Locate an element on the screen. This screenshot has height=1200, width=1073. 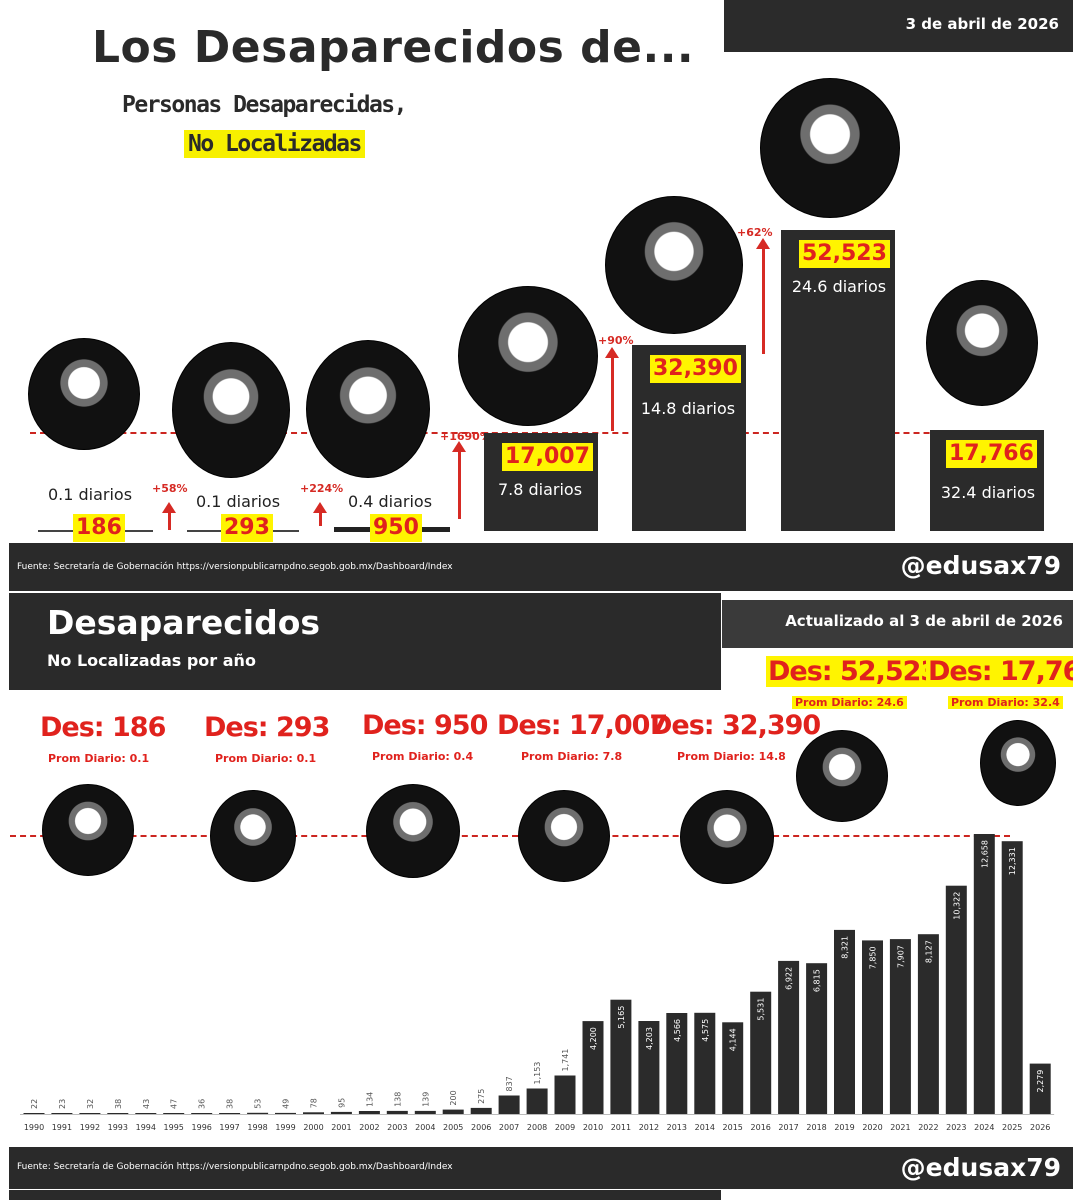
top-change-1: +58% is located at coordinates (170, 488).